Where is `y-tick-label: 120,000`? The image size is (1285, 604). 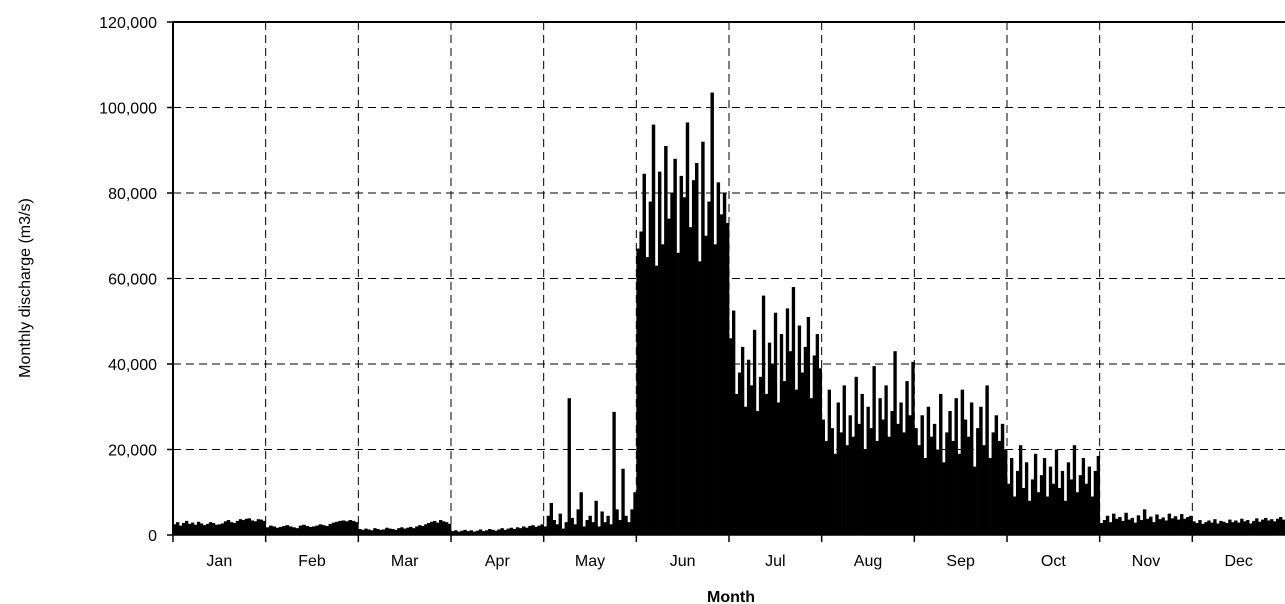
y-tick-label: 120,000 is located at coordinates (128, 23).